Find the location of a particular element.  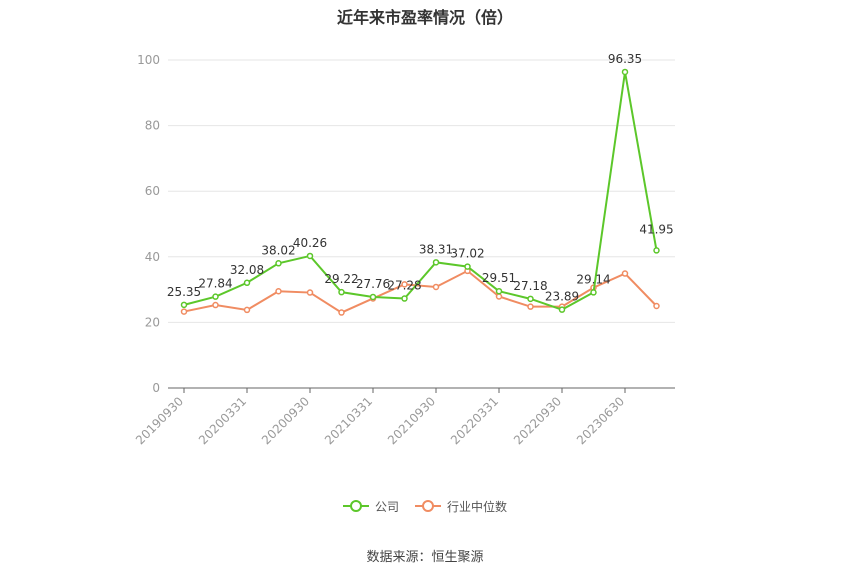

data-source: 数据来源：恒生聚源 is located at coordinates (425, 557).